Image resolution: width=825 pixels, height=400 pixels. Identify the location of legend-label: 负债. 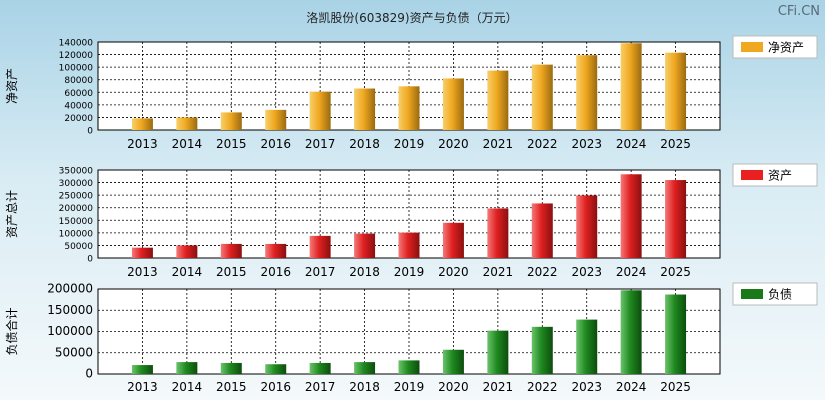
(780, 295).